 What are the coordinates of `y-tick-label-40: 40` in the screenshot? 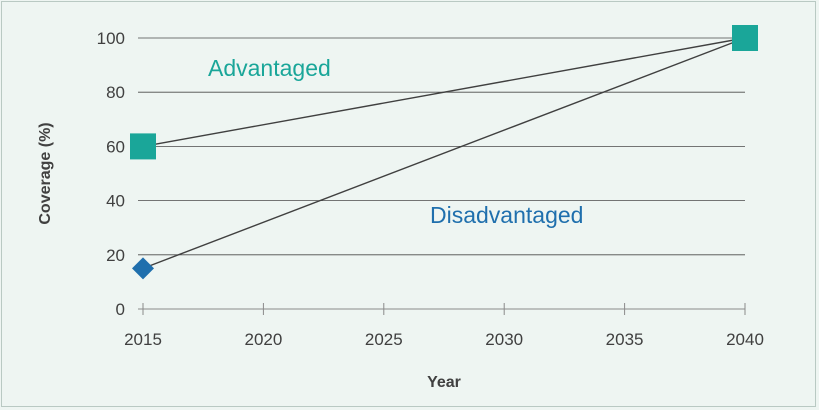 It's located at (115, 201).